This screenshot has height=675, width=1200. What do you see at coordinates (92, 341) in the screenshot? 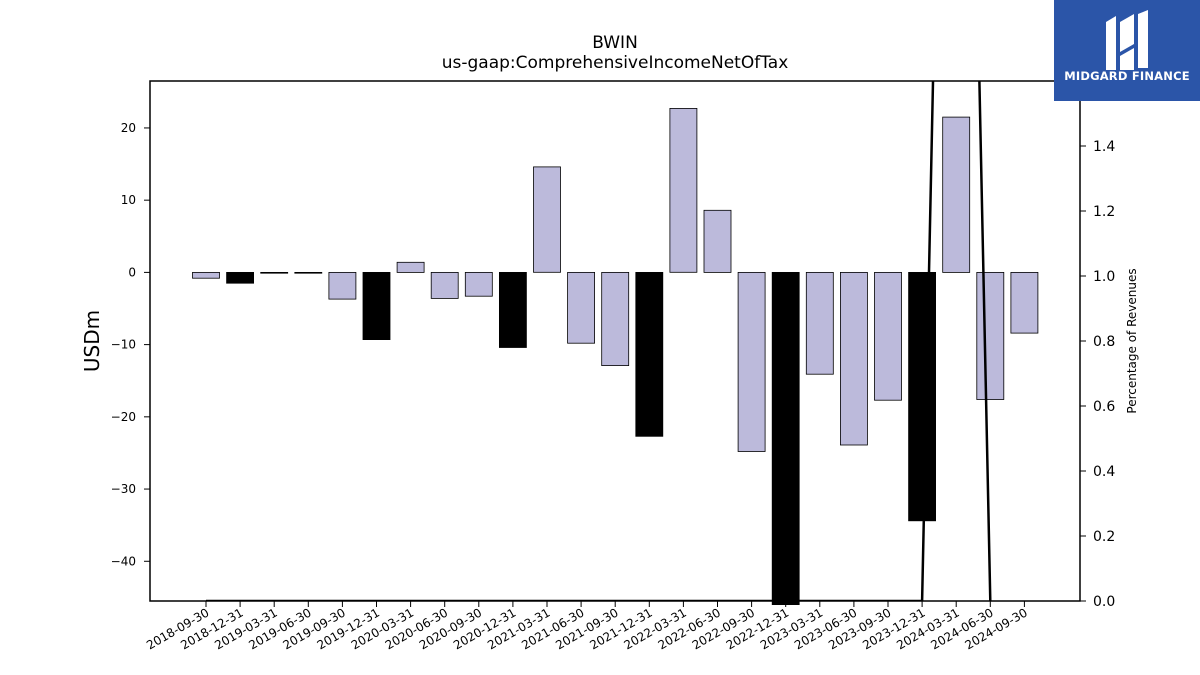
I see `y-axis-label: USDm` at bounding box center [92, 341].